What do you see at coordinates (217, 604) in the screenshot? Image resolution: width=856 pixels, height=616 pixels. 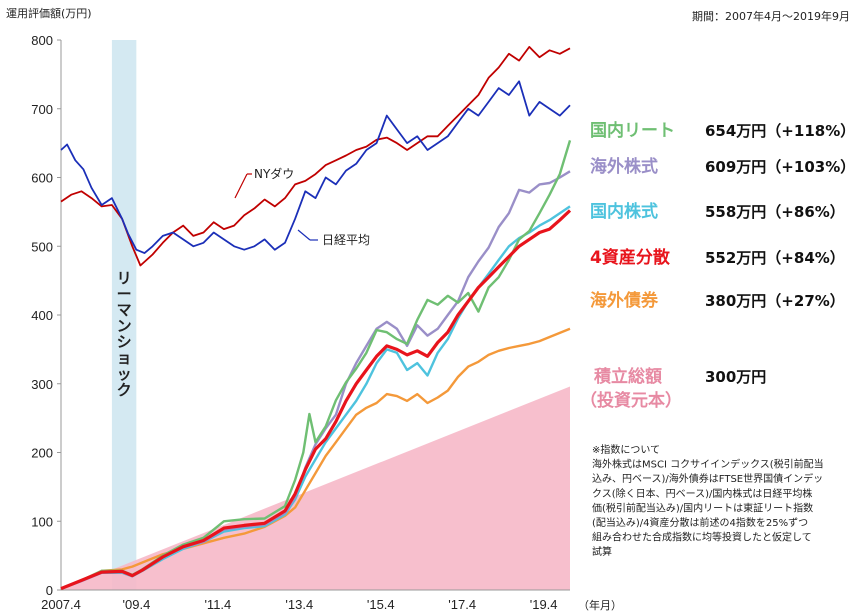 I see `x-tick-label: '11.4` at bounding box center [217, 604].